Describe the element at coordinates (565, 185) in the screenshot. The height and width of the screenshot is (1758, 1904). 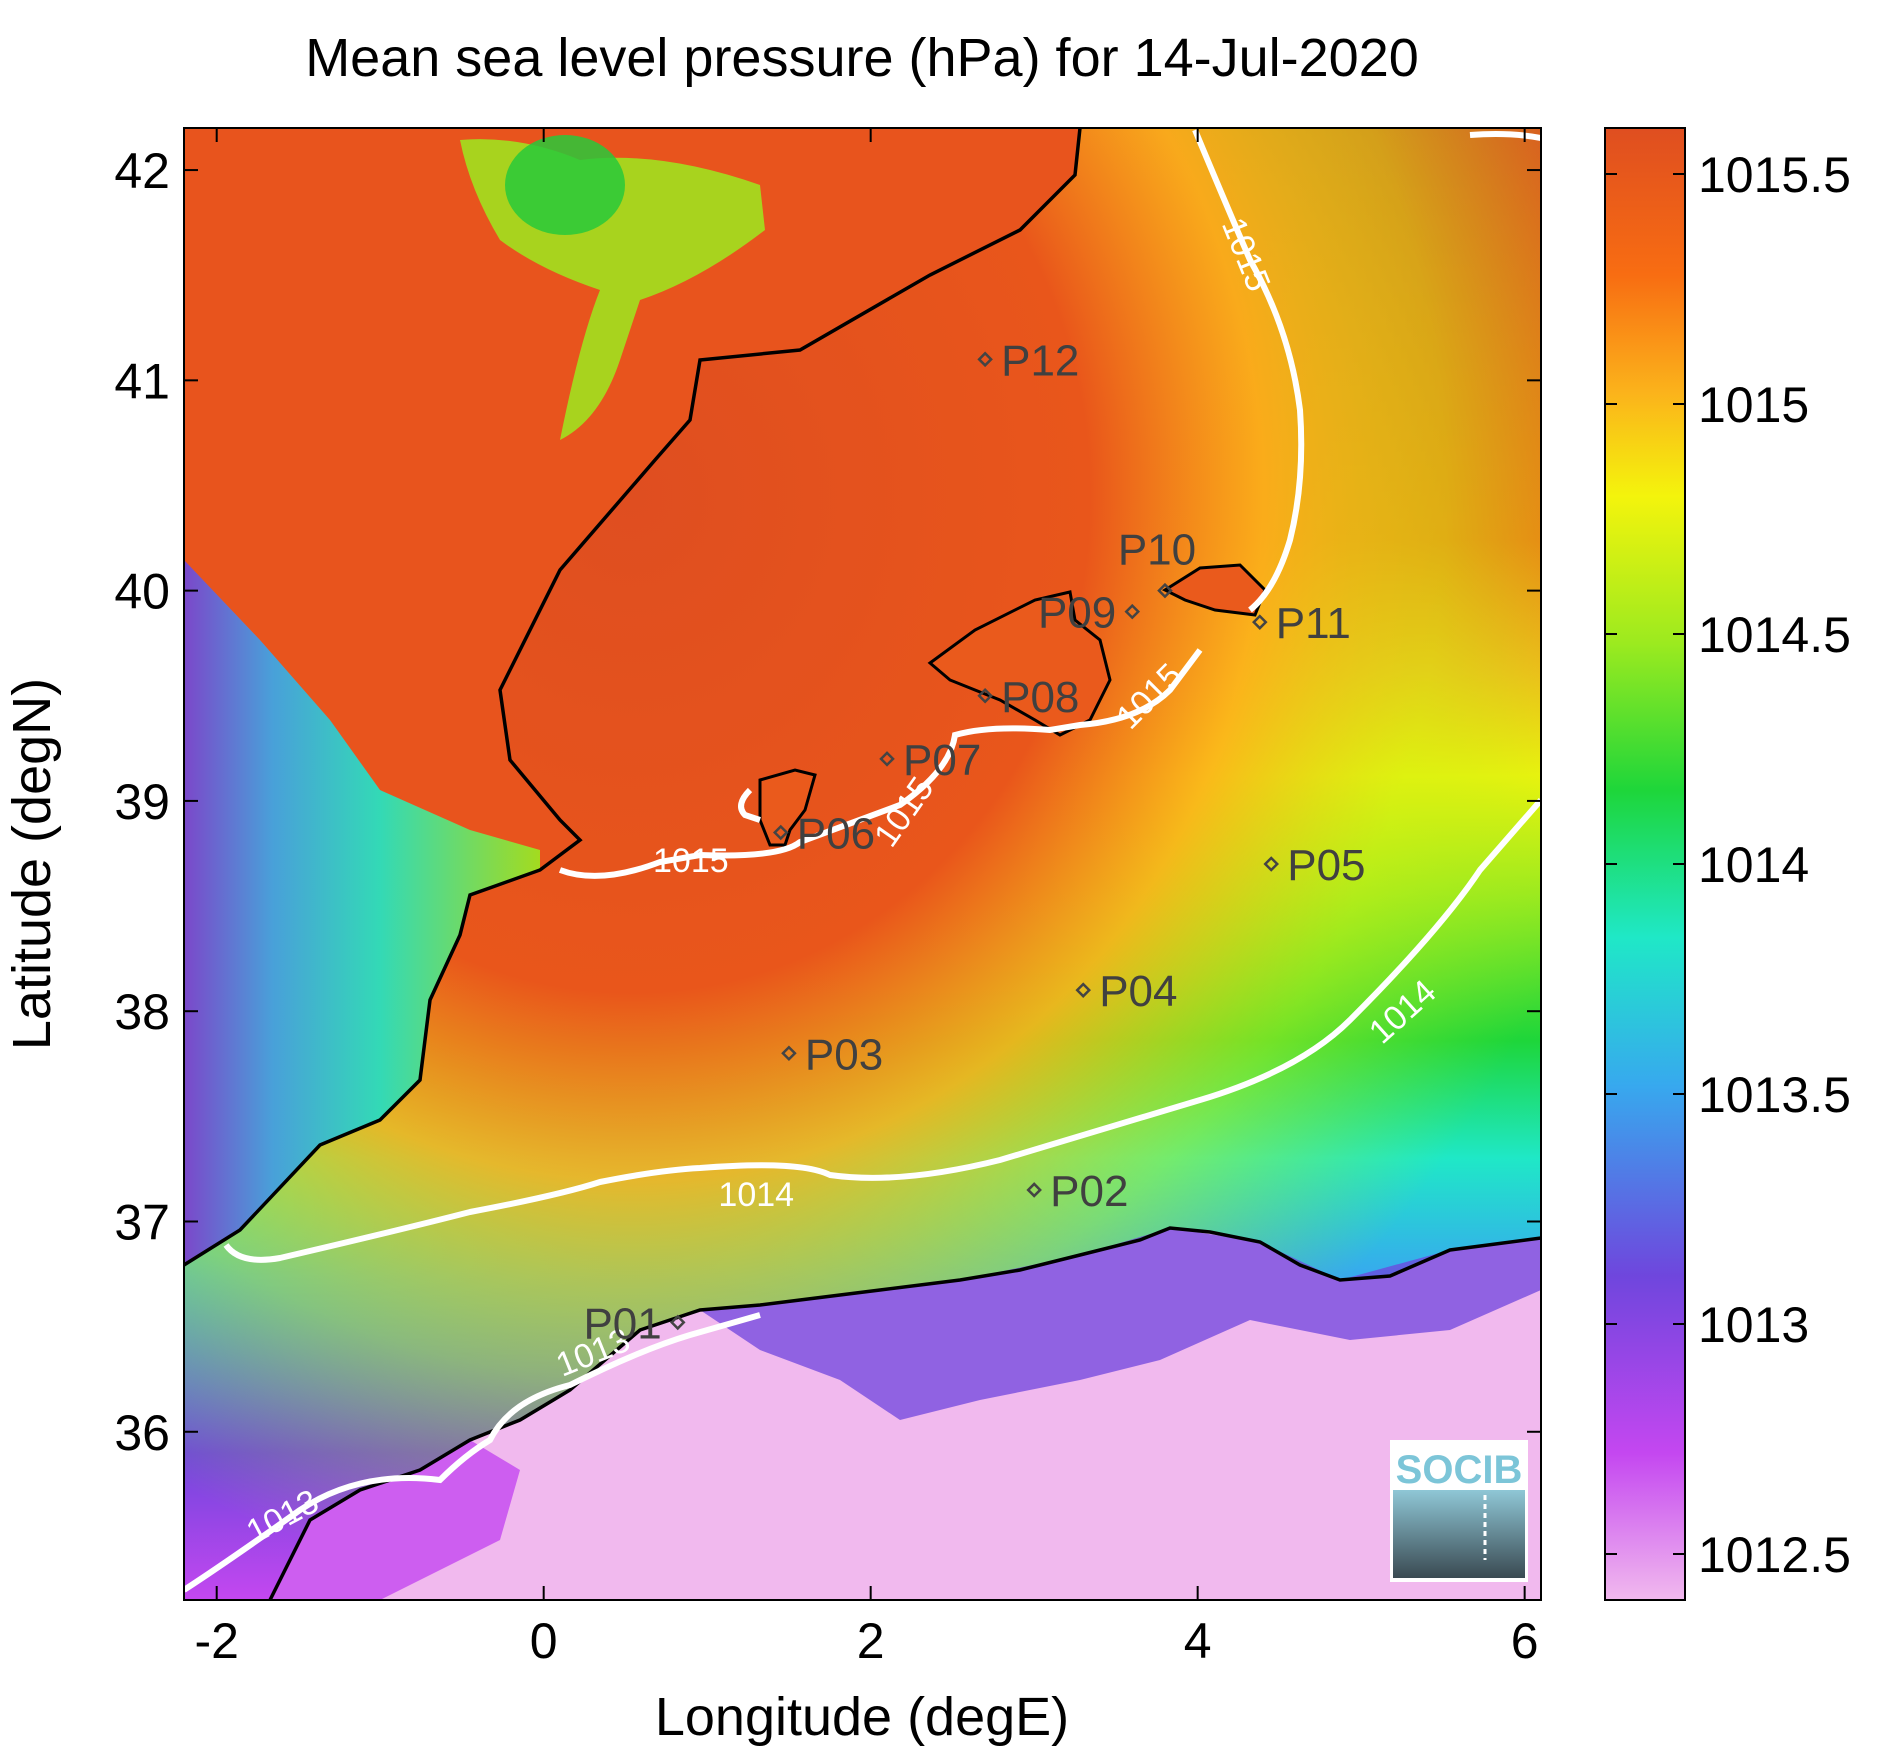
I see `ebro-green-blob` at that location.